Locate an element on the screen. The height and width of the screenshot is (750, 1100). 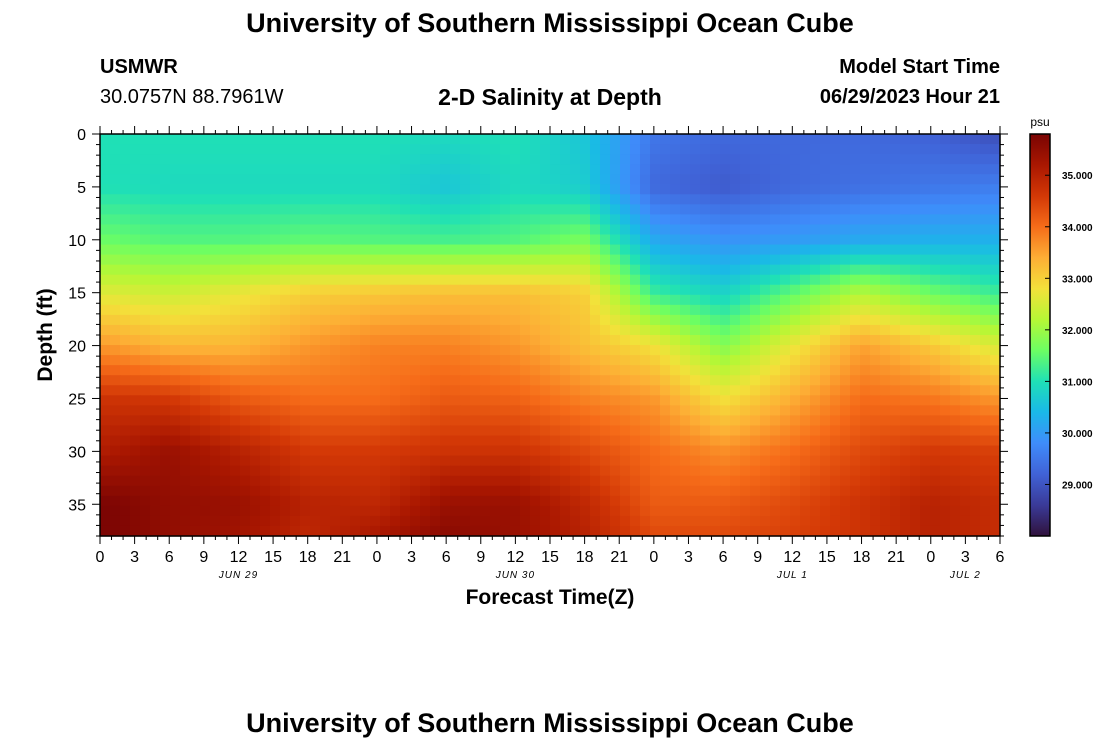
model-start-label: Model Start Time is located at coordinates (919, 67).